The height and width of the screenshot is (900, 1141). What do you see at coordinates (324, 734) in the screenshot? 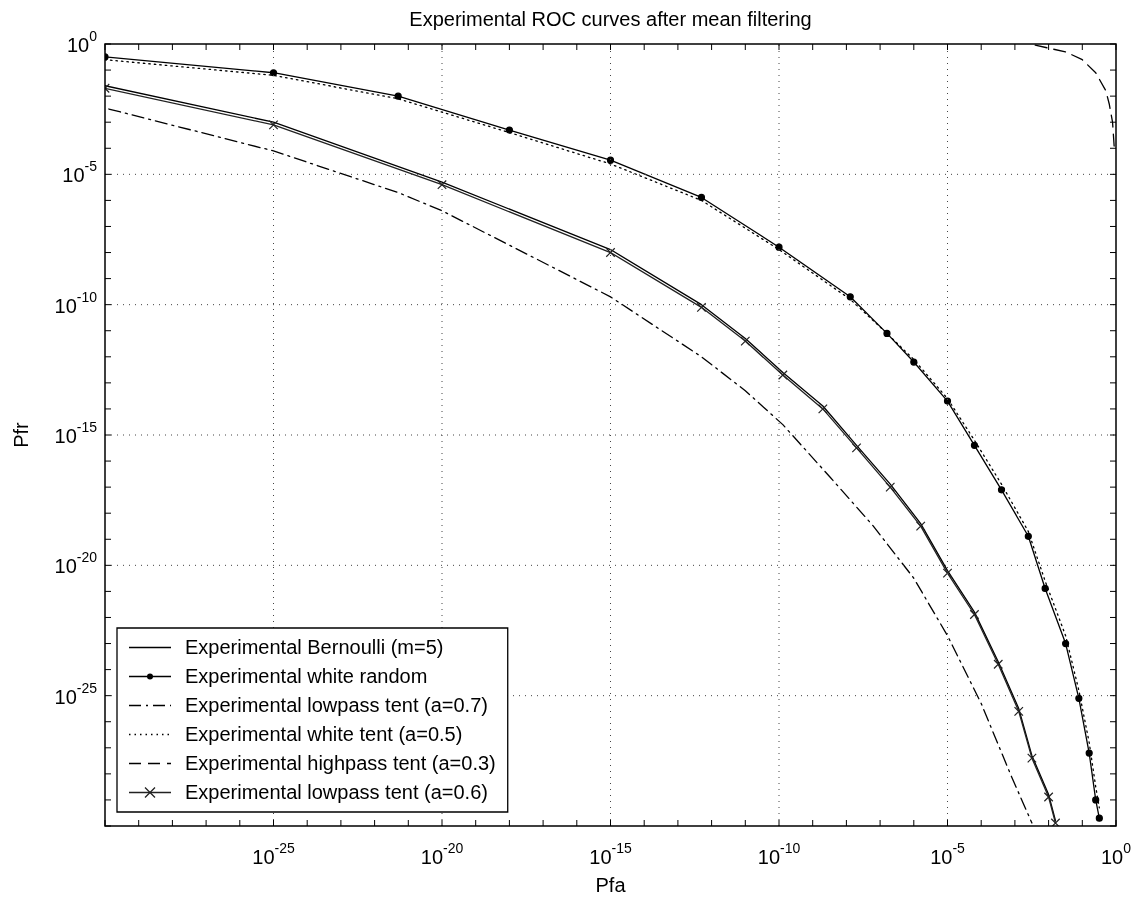
I see `legend-label: Experimental white tent (a=0.5)` at bounding box center [324, 734].